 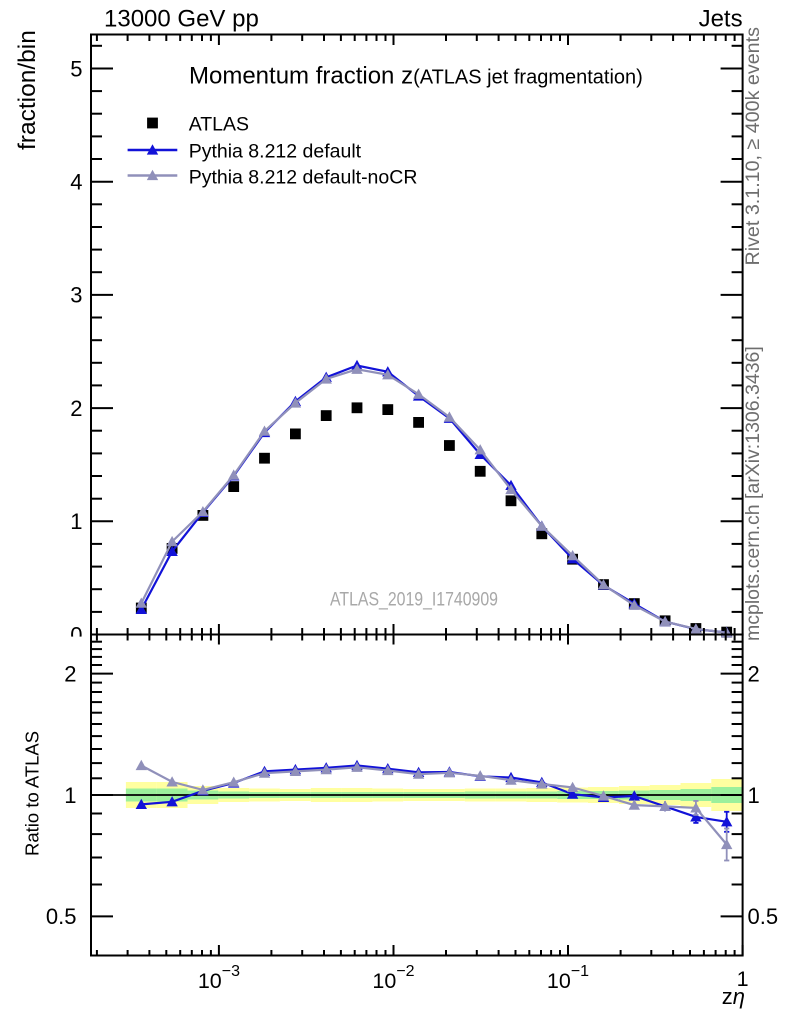 What do you see at coordinates (275, 152) in the screenshot?
I see `svg-text: Pythia 8.212 default` at bounding box center [275, 152].